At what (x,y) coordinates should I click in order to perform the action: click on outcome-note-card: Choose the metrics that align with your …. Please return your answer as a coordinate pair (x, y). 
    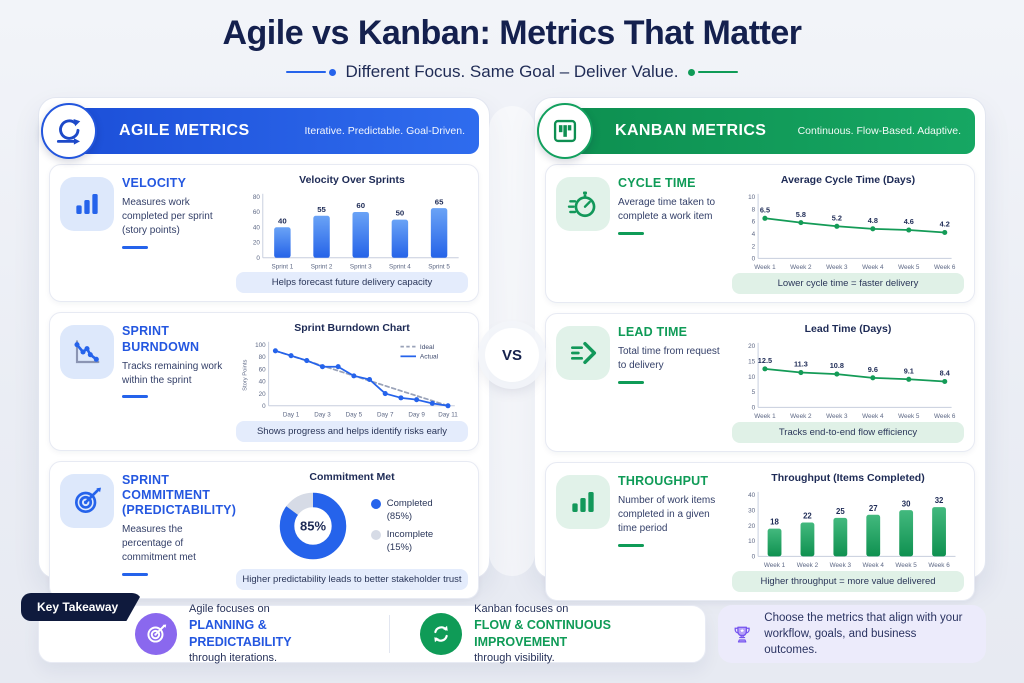
    Looking at the image, I should click on (852, 634).